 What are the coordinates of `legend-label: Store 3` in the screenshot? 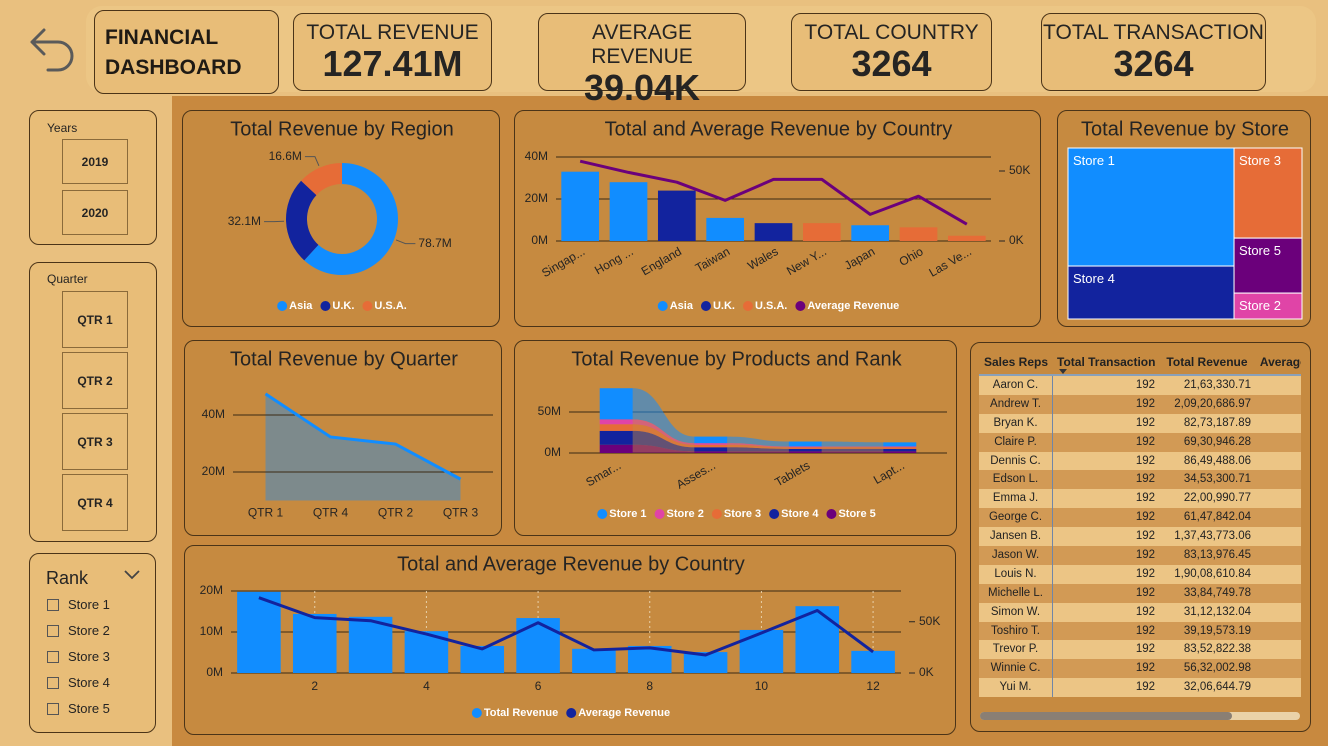 It's located at (742, 514).